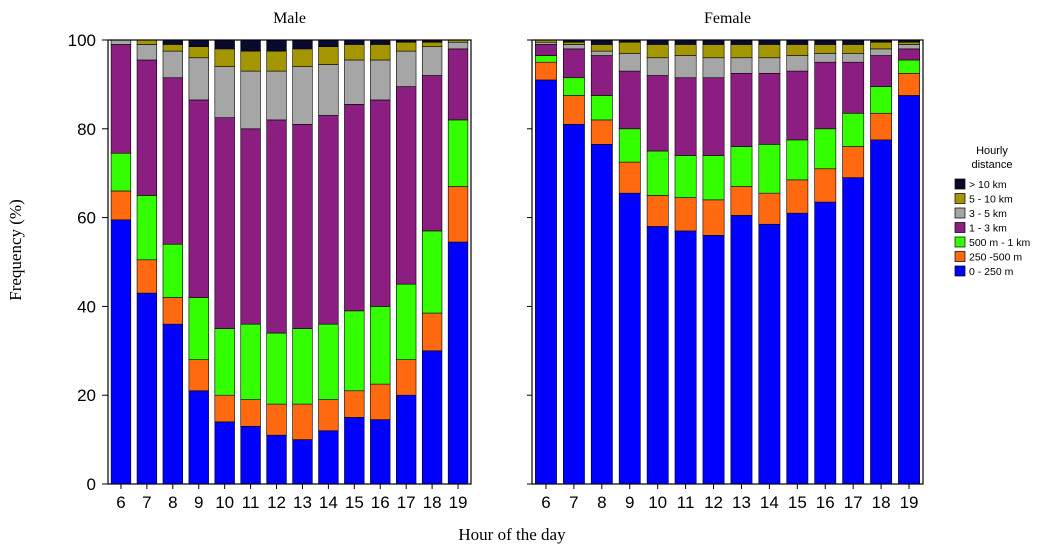 The width and height of the screenshot is (1041, 545). What do you see at coordinates (380, 502) in the screenshot?
I see `x-tick-label: 16` at bounding box center [380, 502].